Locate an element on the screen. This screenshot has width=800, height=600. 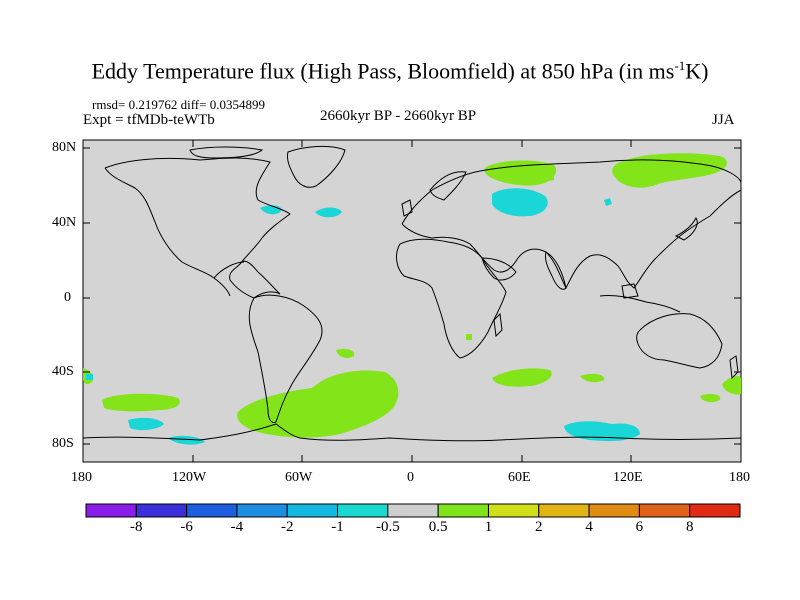
patch-indian-sub is located at coordinates (602, 431).